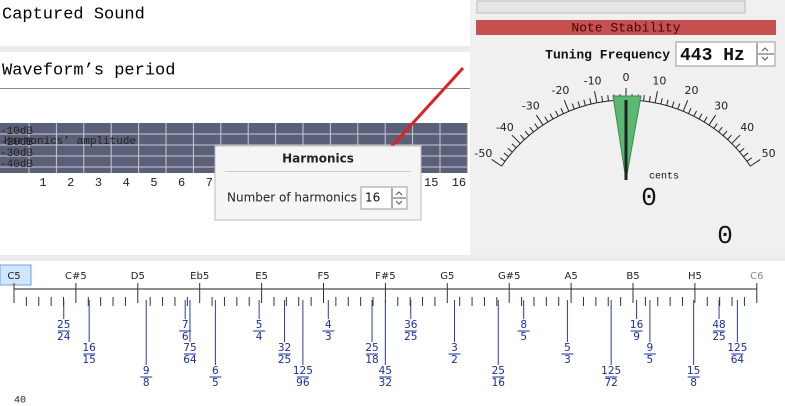  I want to click on ratio-numerator: 7, so click(185, 325).